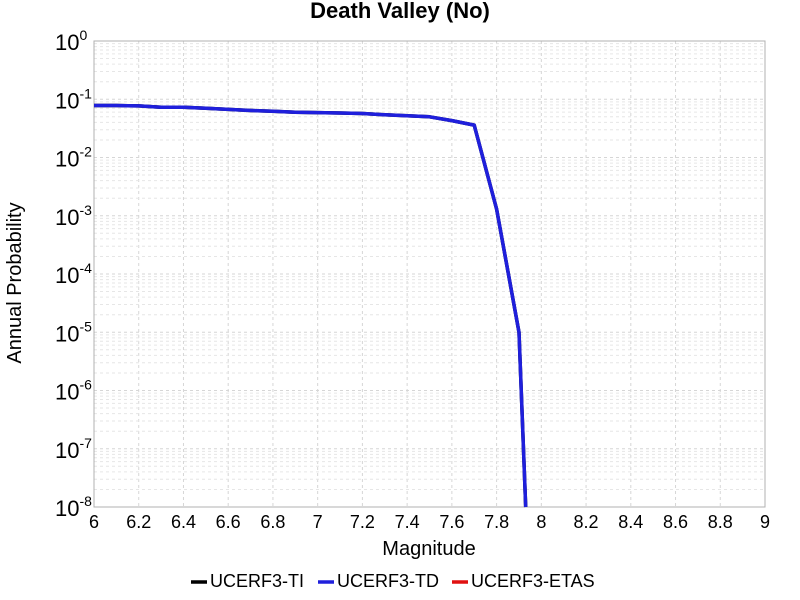 The image size is (800, 600). Describe the element at coordinates (675, 522) in the screenshot. I see `x-tick-label: 8.6` at that location.